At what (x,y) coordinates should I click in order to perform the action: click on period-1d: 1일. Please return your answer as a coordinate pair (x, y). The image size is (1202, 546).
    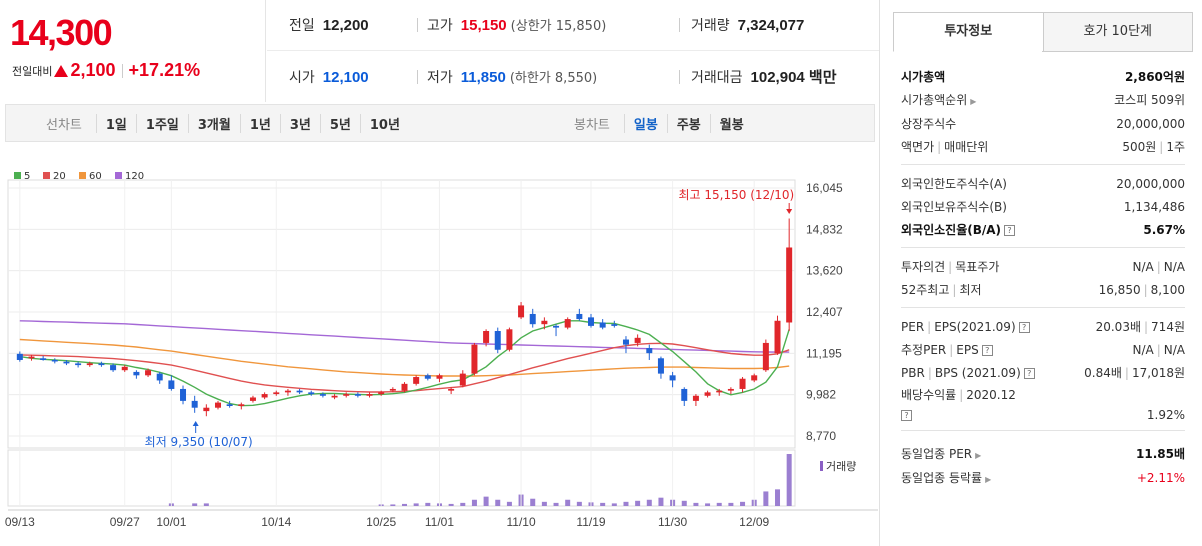
    Looking at the image, I should click on (115, 123).